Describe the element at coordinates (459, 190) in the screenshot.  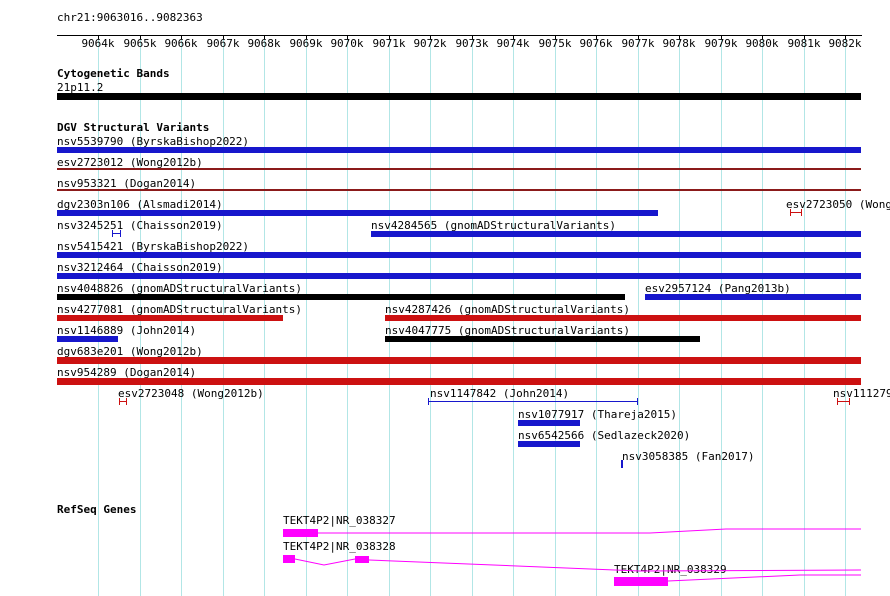
I see `variant-bar-nsv953321` at that location.